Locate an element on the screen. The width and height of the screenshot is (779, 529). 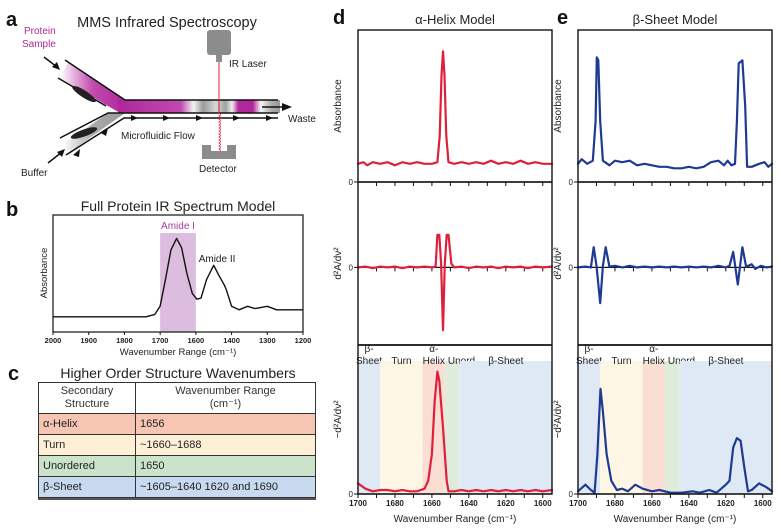
subplot-2: 0 d²A/dν² is located at coordinates (663, 275).